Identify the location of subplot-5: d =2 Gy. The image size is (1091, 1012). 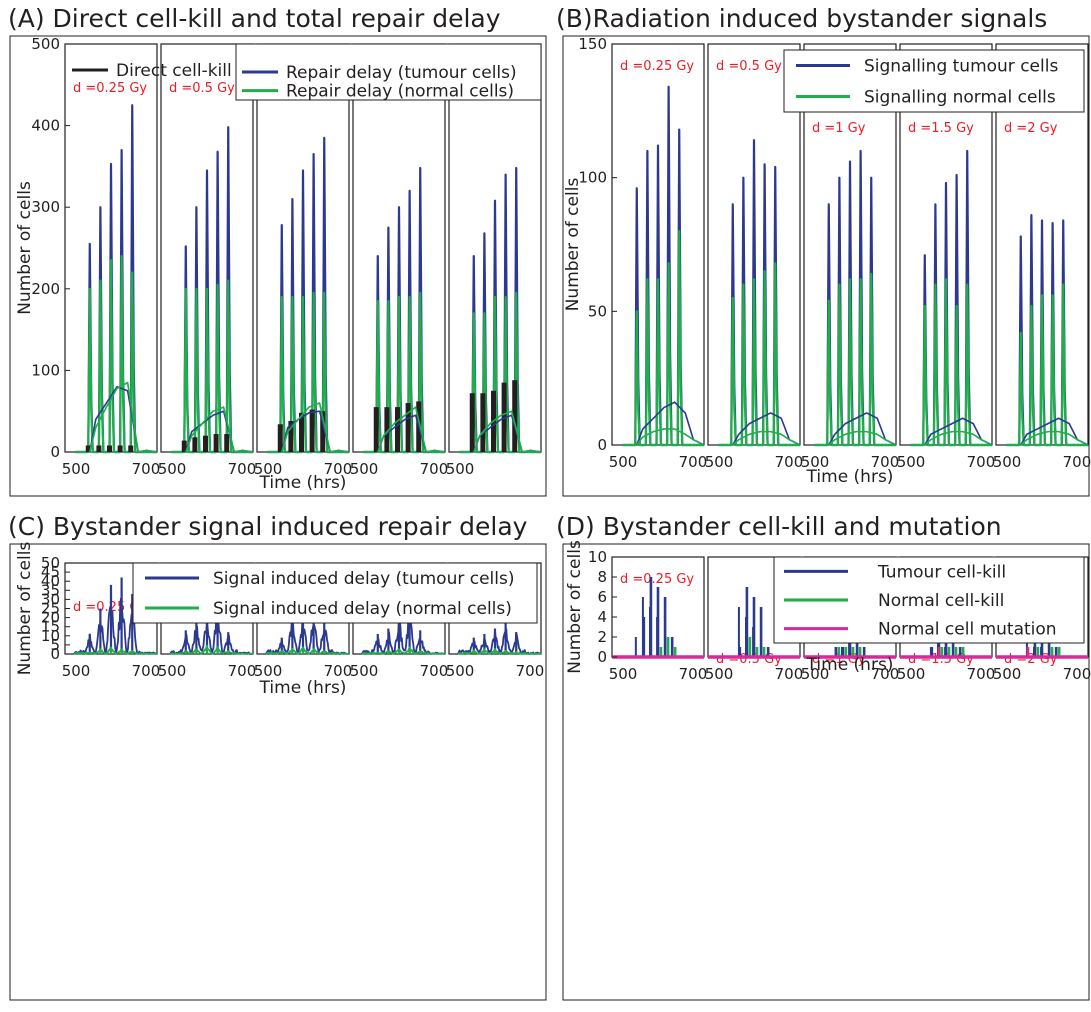
(495, 248).